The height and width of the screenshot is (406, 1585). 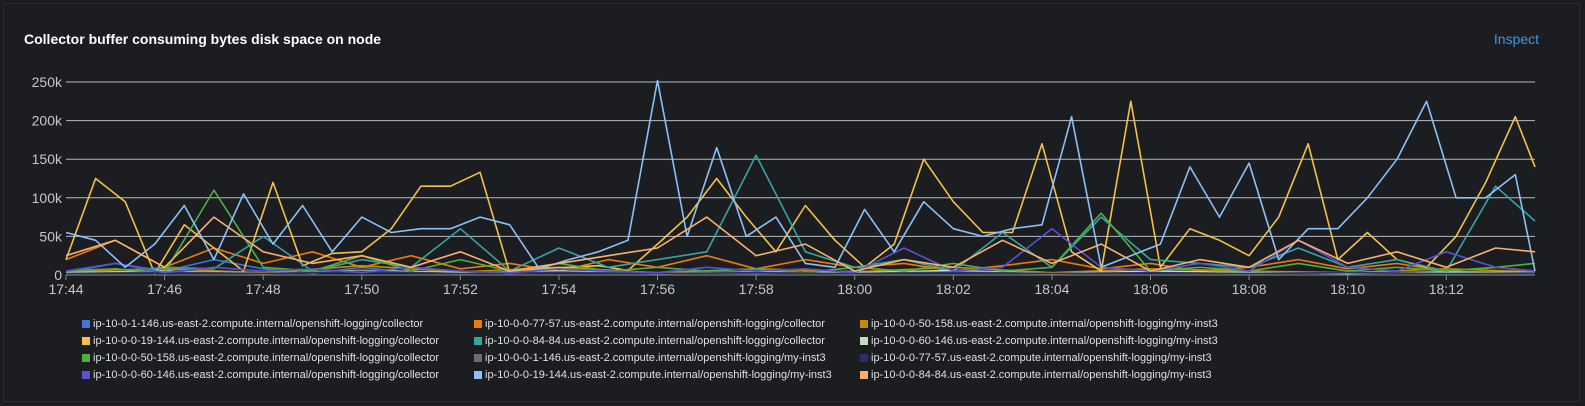 I want to click on x-tick-label: 18:10, so click(x=1347, y=289).